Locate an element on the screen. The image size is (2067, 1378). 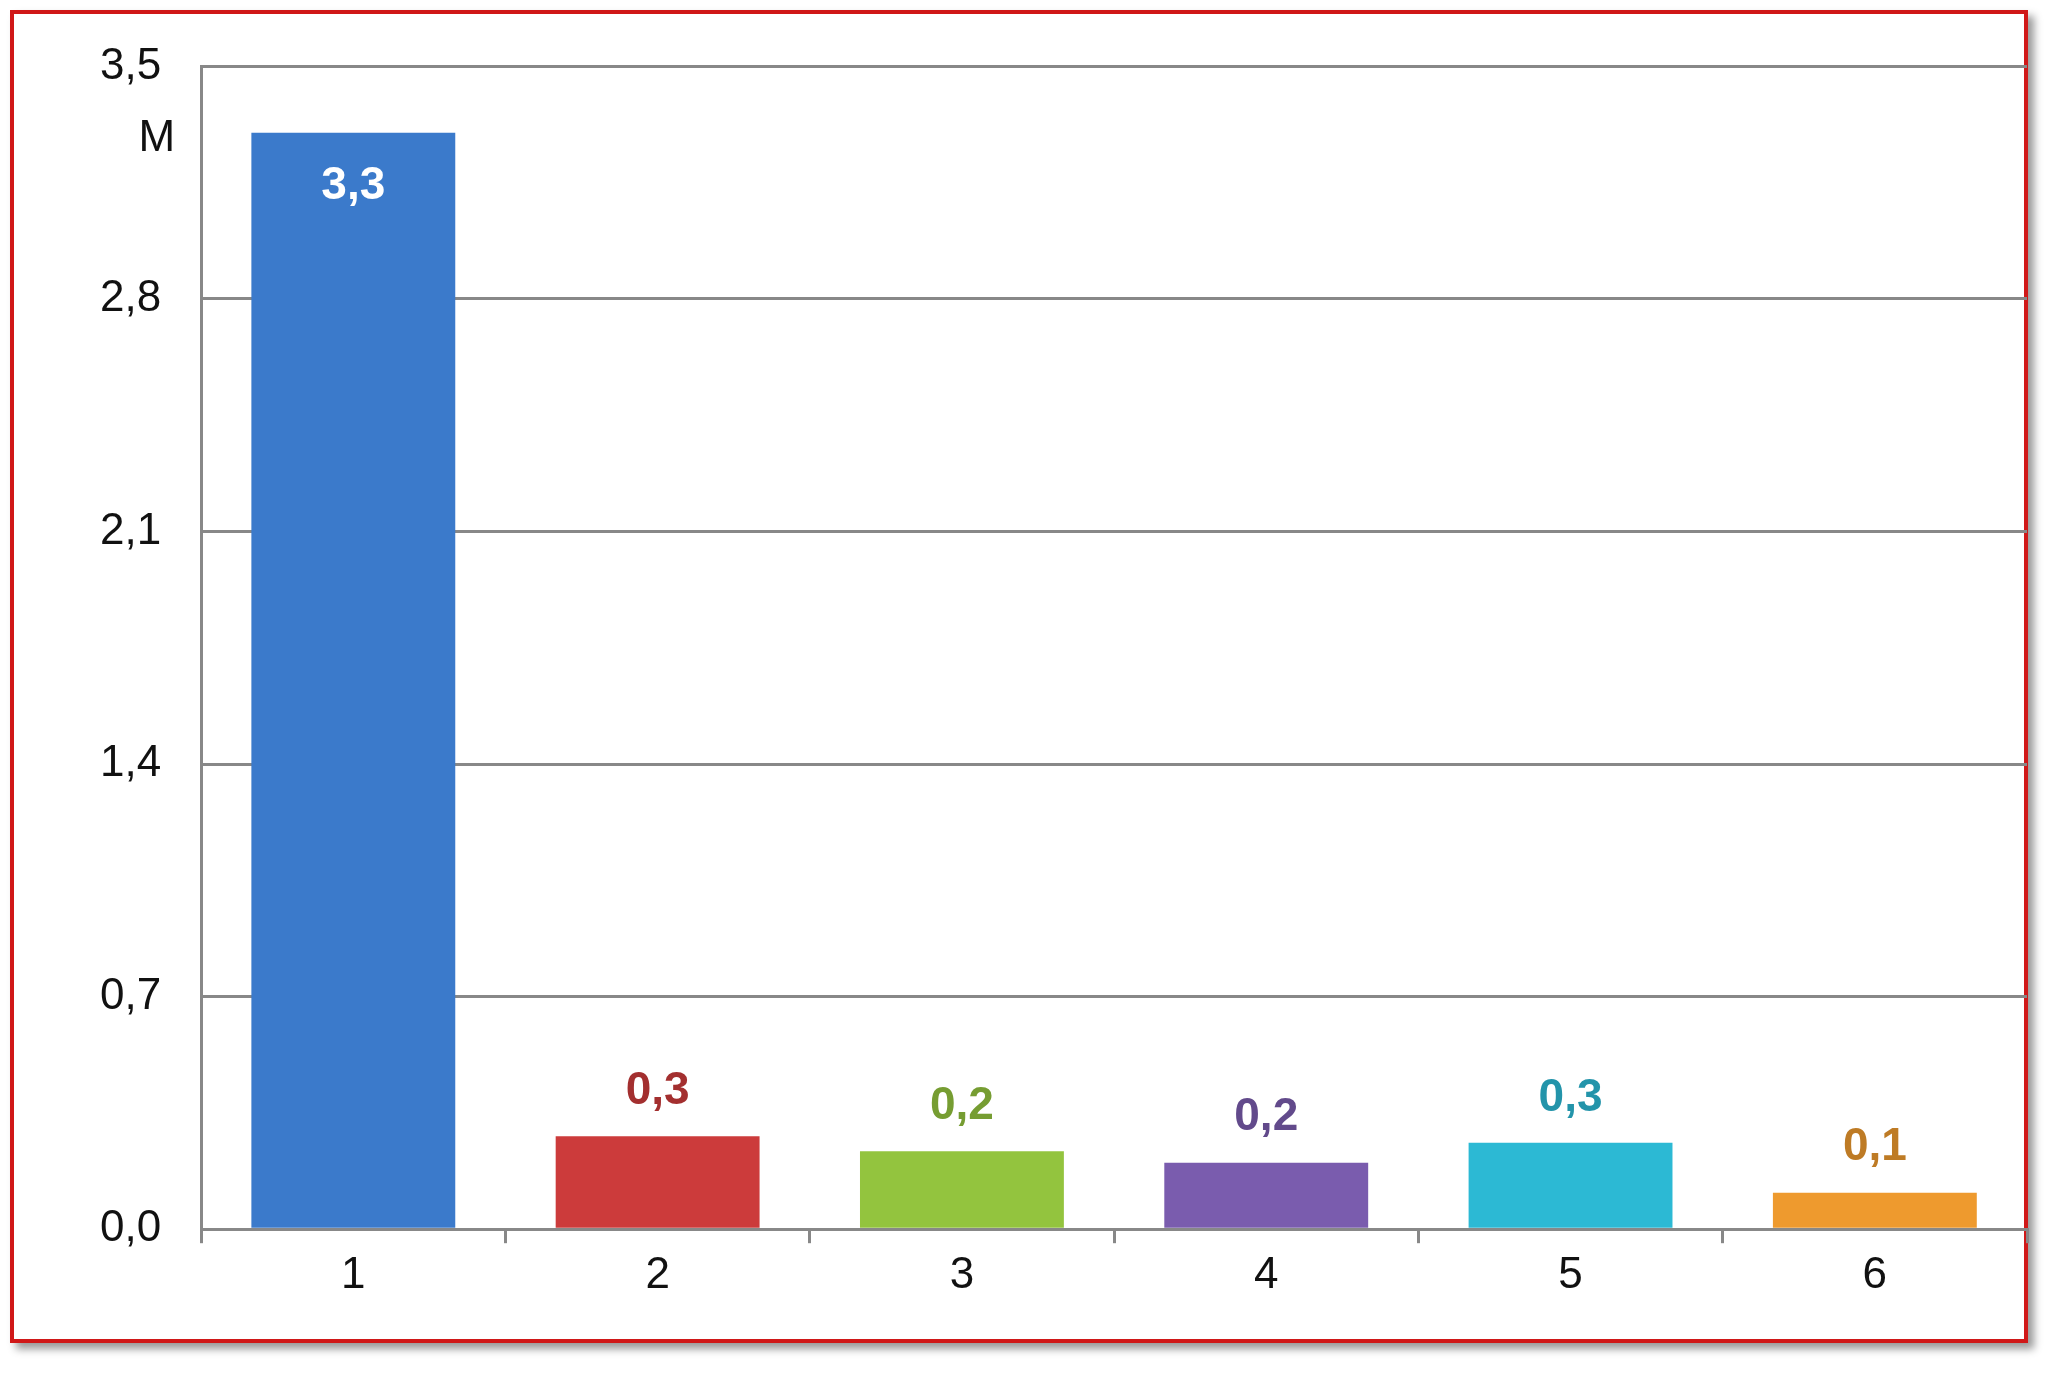
x-tick-label: 5 is located at coordinates (1570, 1272).